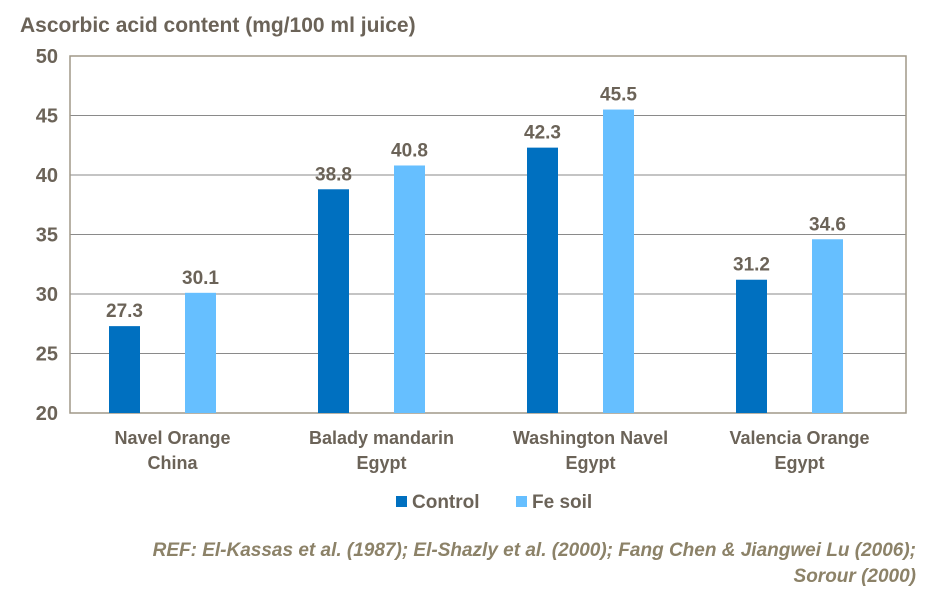  I want to click on y-tick-label: 40, so click(47, 176).